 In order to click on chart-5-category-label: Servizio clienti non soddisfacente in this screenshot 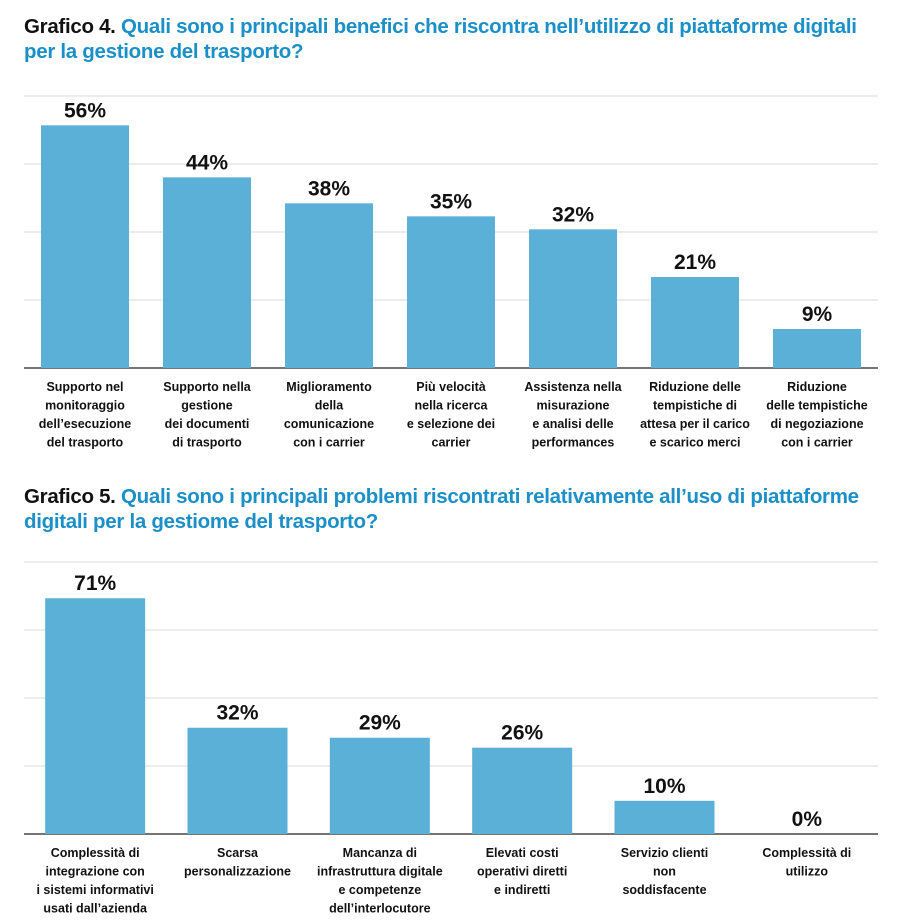, I will do `click(665, 871)`.